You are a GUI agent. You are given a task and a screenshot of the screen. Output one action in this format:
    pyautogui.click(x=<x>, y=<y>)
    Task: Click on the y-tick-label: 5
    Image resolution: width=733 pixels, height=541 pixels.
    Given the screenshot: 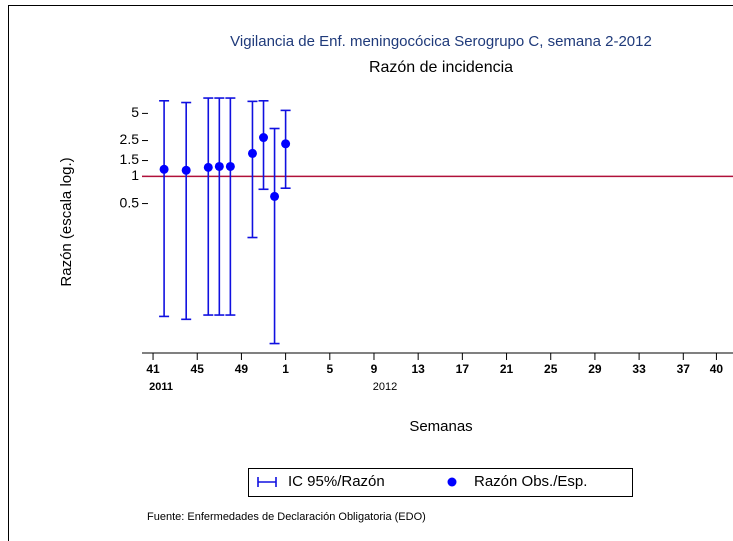 What is the action you would take?
    pyautogui.click(x=135, y=112)
    